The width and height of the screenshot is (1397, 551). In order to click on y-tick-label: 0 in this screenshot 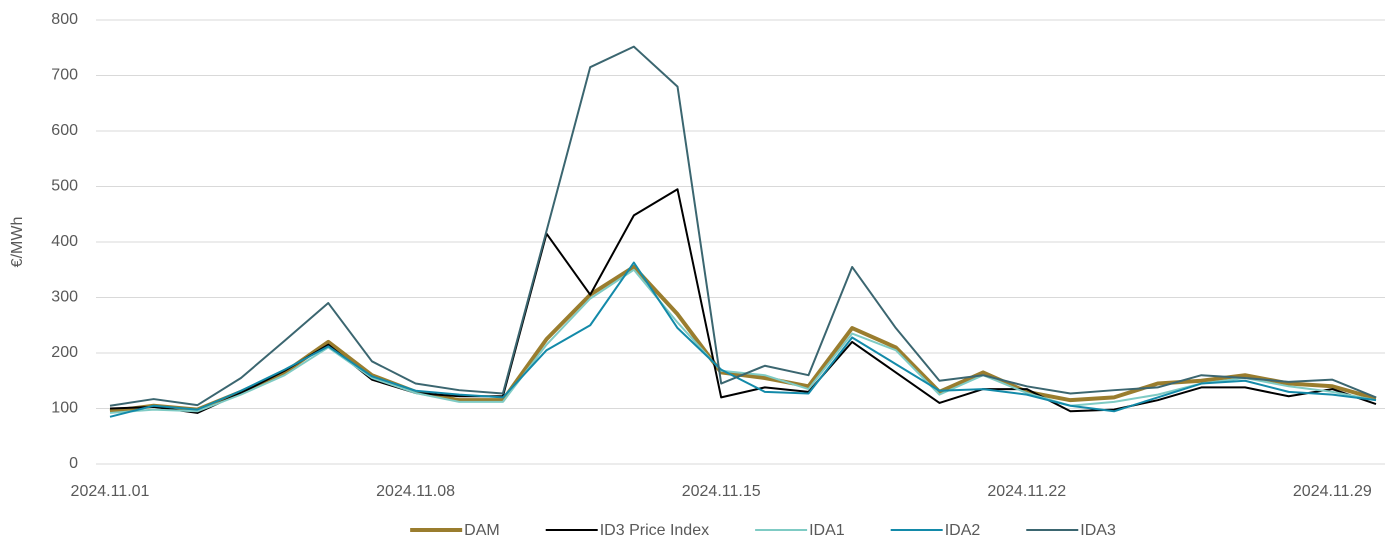, I will do `click(73, 463)`.